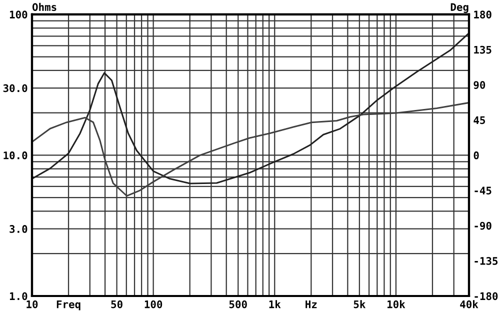 The height and width of the screenshot is (320, 500). I want to click on y-tick-label: 30.0, so click(15, 88).